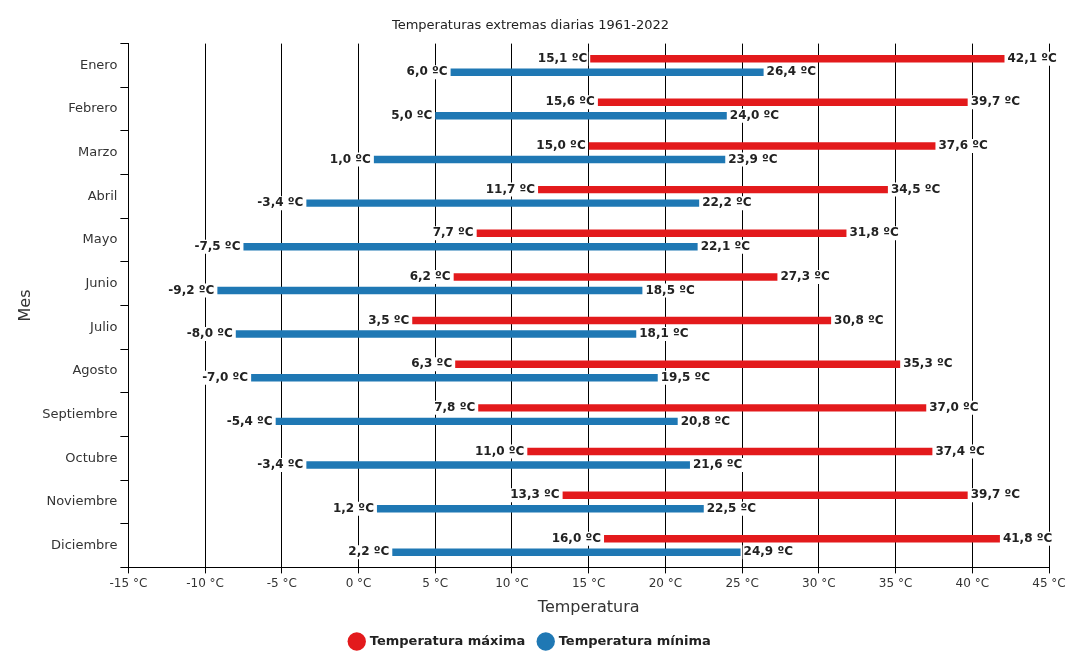 This screenshot has height=668, width=1077. I want to click on text: 1,2 ºC, so click(353, 507).